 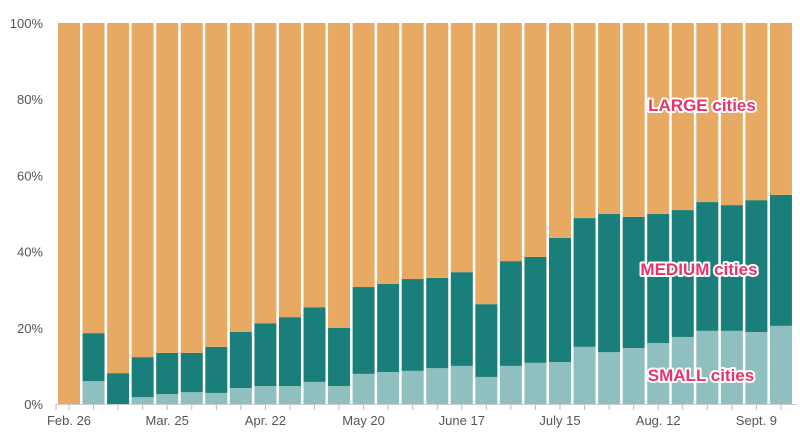 What do you see at coordinates (30, 175) in the screenshot?
I see `y-tick-label: 60%` at bounding box center [30, 175].